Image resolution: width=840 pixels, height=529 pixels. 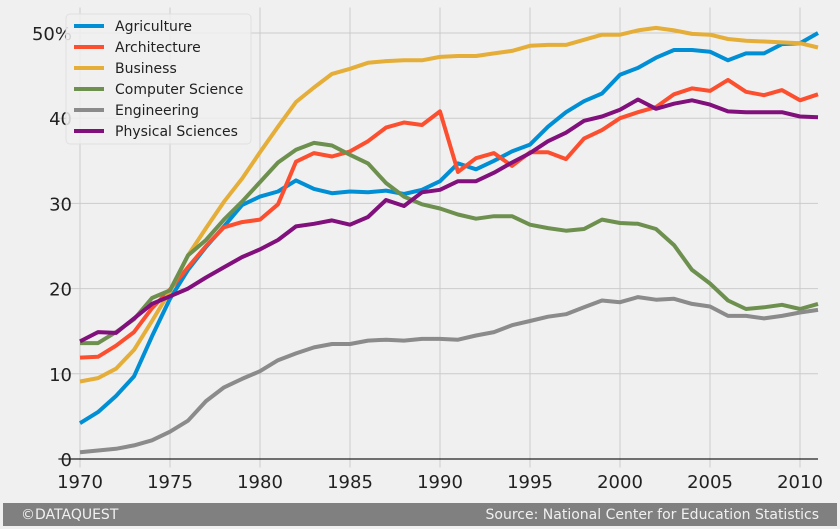 I want to click on x-tick-label: 1985, so click(x=350, y=482).